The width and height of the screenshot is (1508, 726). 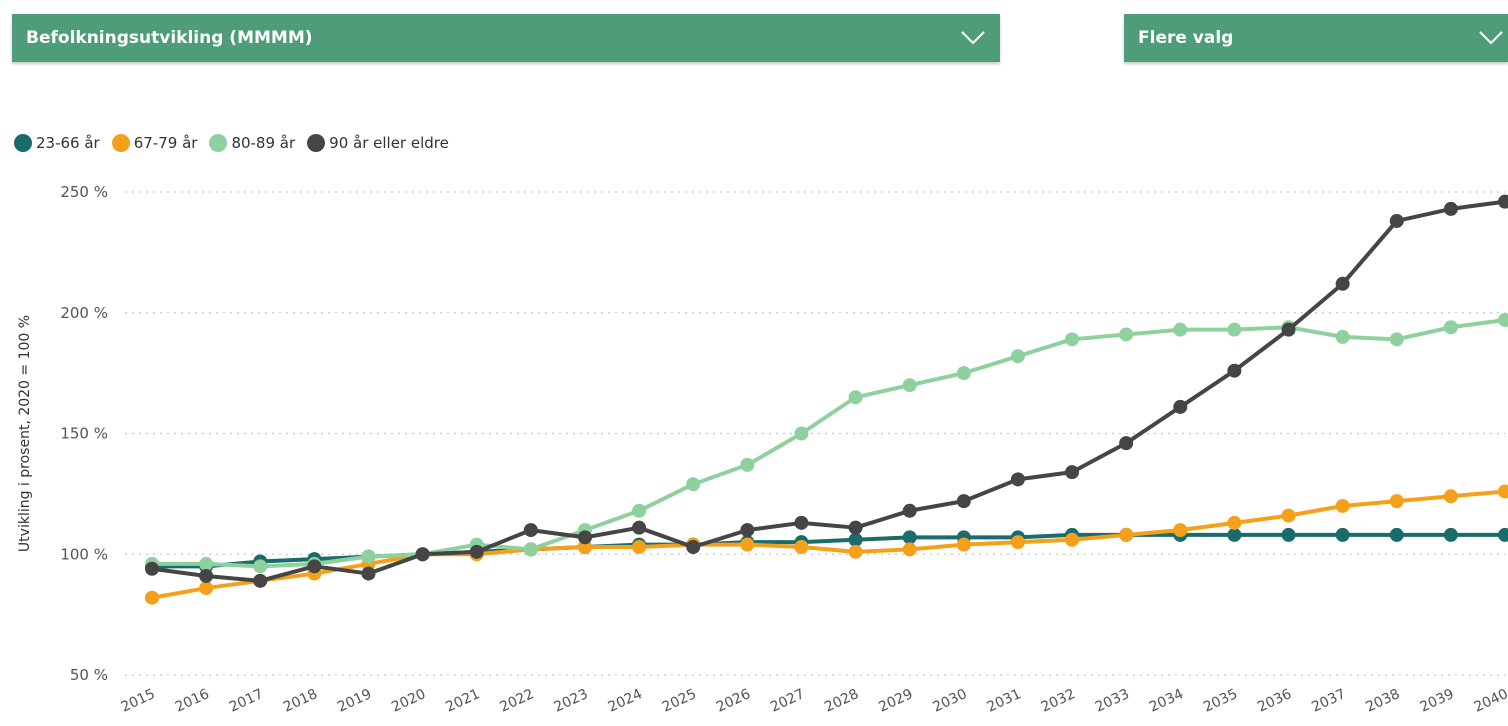 What do you see at coordinates (246, 701) in the screenshot?
I see `x-tick-label: 2017` at bounding box center [246, 701].